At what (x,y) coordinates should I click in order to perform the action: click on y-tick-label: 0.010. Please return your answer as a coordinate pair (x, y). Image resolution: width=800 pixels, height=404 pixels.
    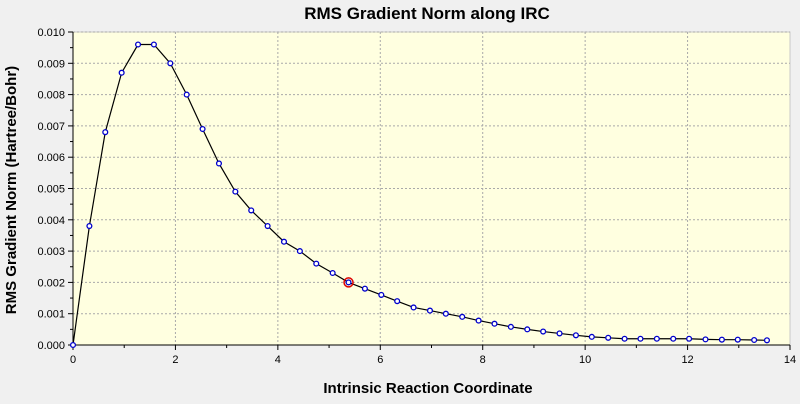
    Looking at the image, I should click on (51, 33).